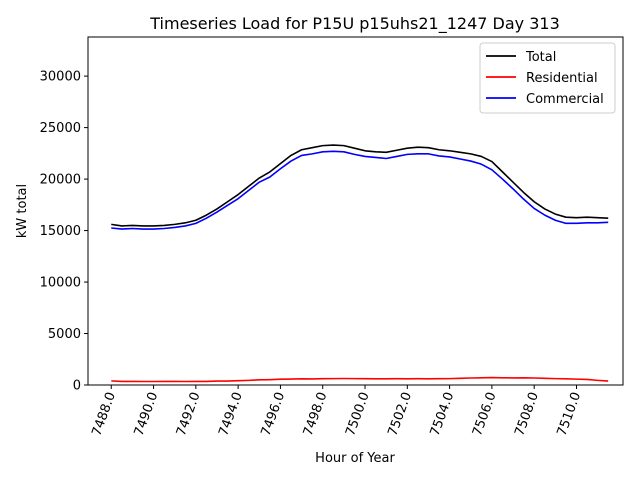 Image resolution: width=640 pixels, height=480 pixels. What do you see at coordinates (231, 414) in the screenshot?
I see `x-tick-label: 7494.0` at bounding box center [231, 414].